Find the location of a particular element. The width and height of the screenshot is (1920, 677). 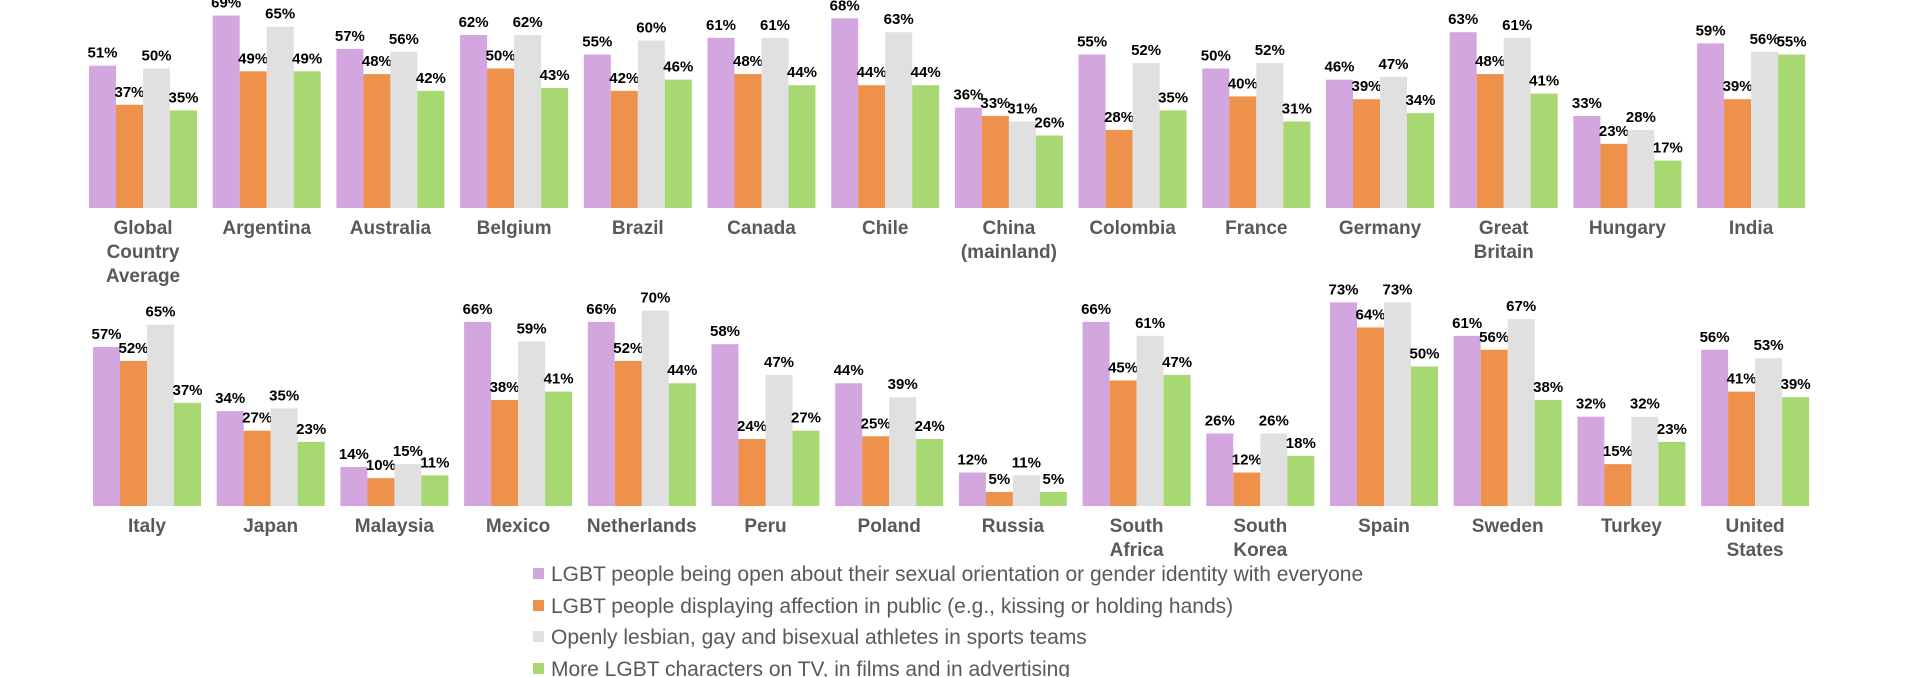

data-label: 51% is located at coordinates (102, 53).